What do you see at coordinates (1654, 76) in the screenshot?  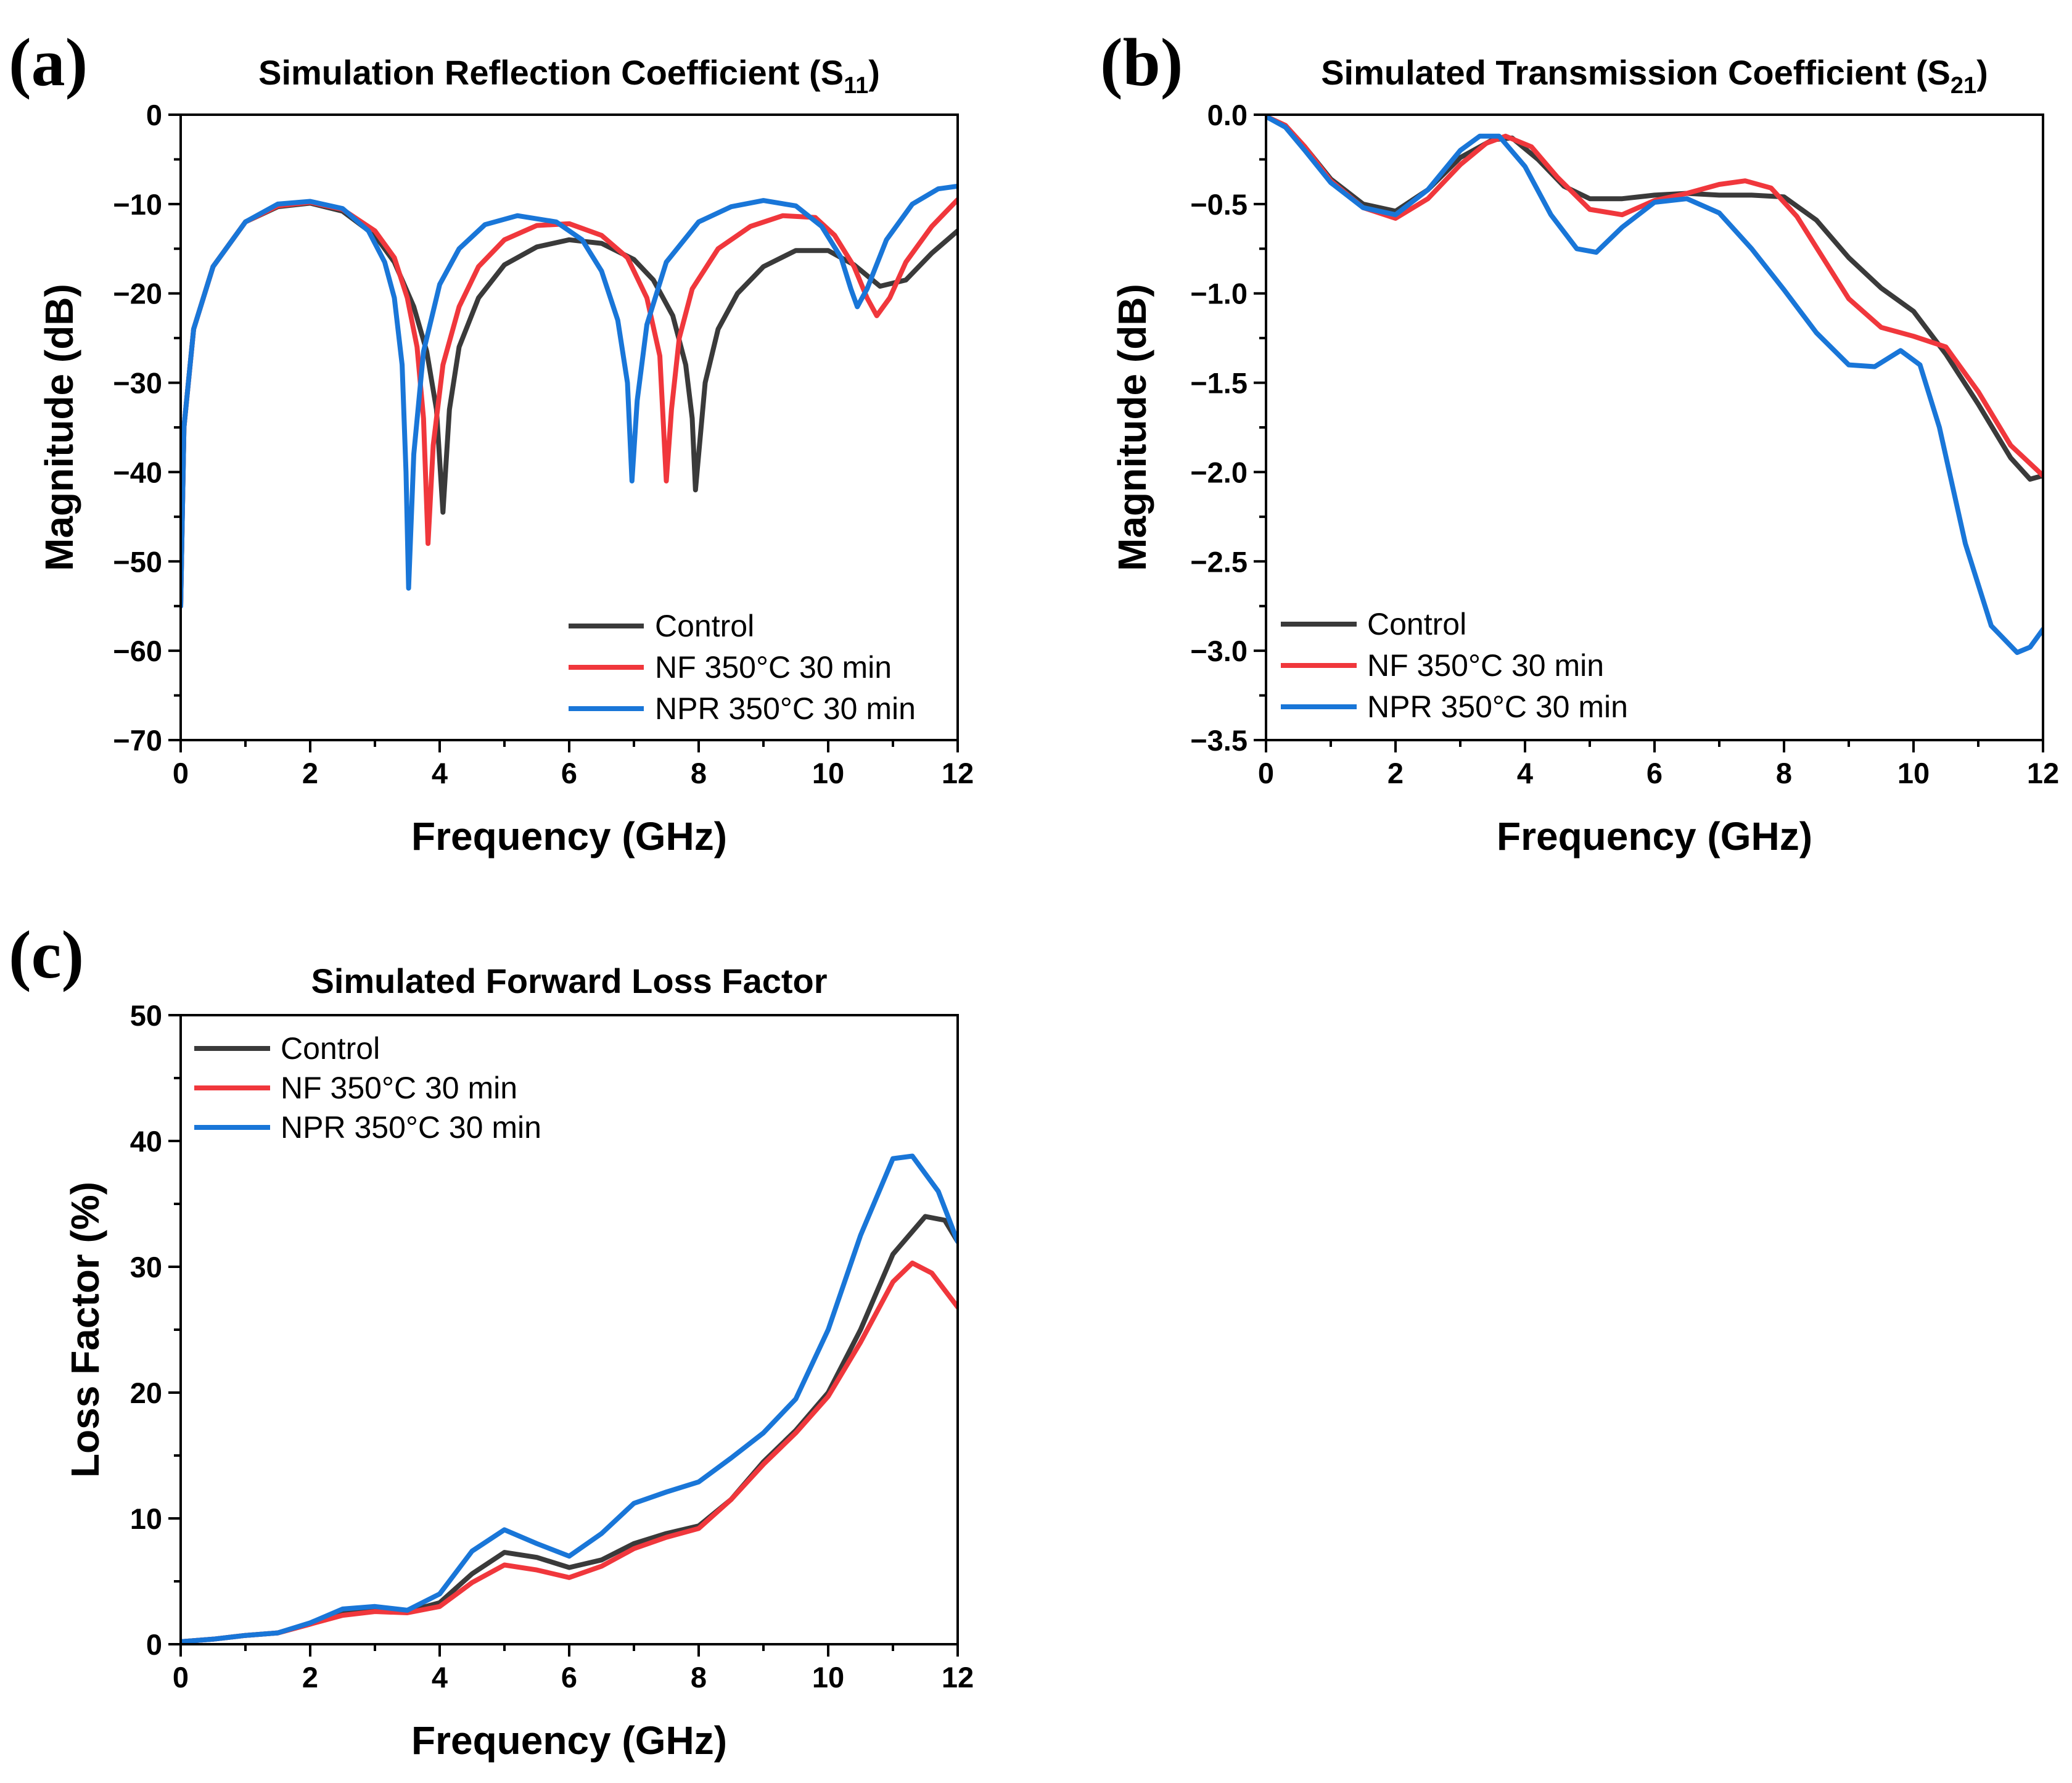 I see `chart-title: Simulated Transmission Coefficient (S21)` at bounding box center [1654, 76].